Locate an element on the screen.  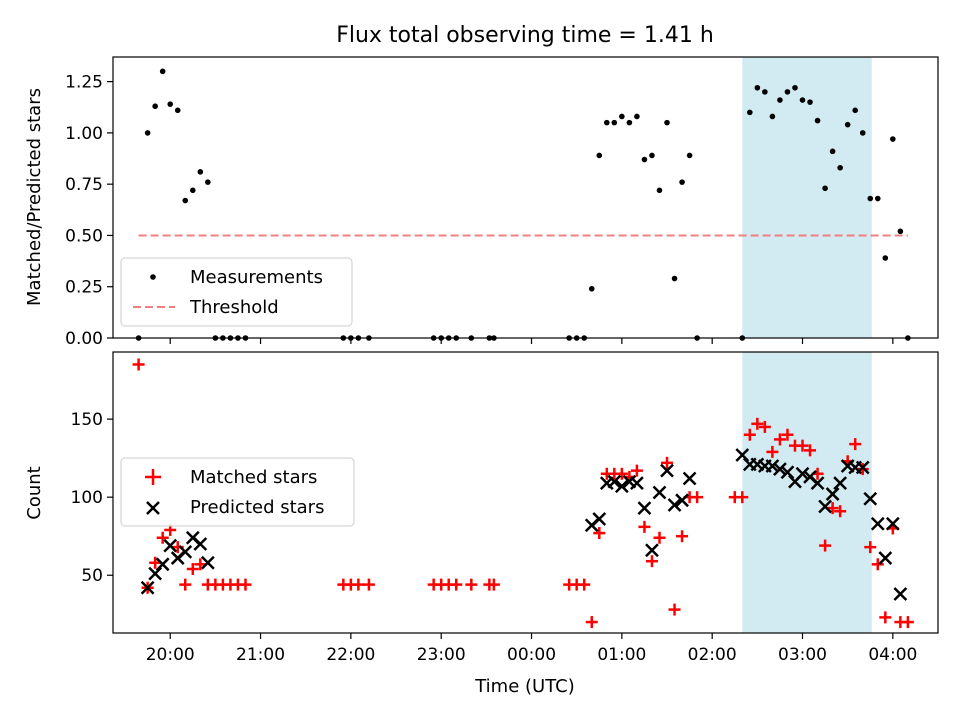
bottom-legend: Matched stars Predicted stars is located at coordinates (237, 492).